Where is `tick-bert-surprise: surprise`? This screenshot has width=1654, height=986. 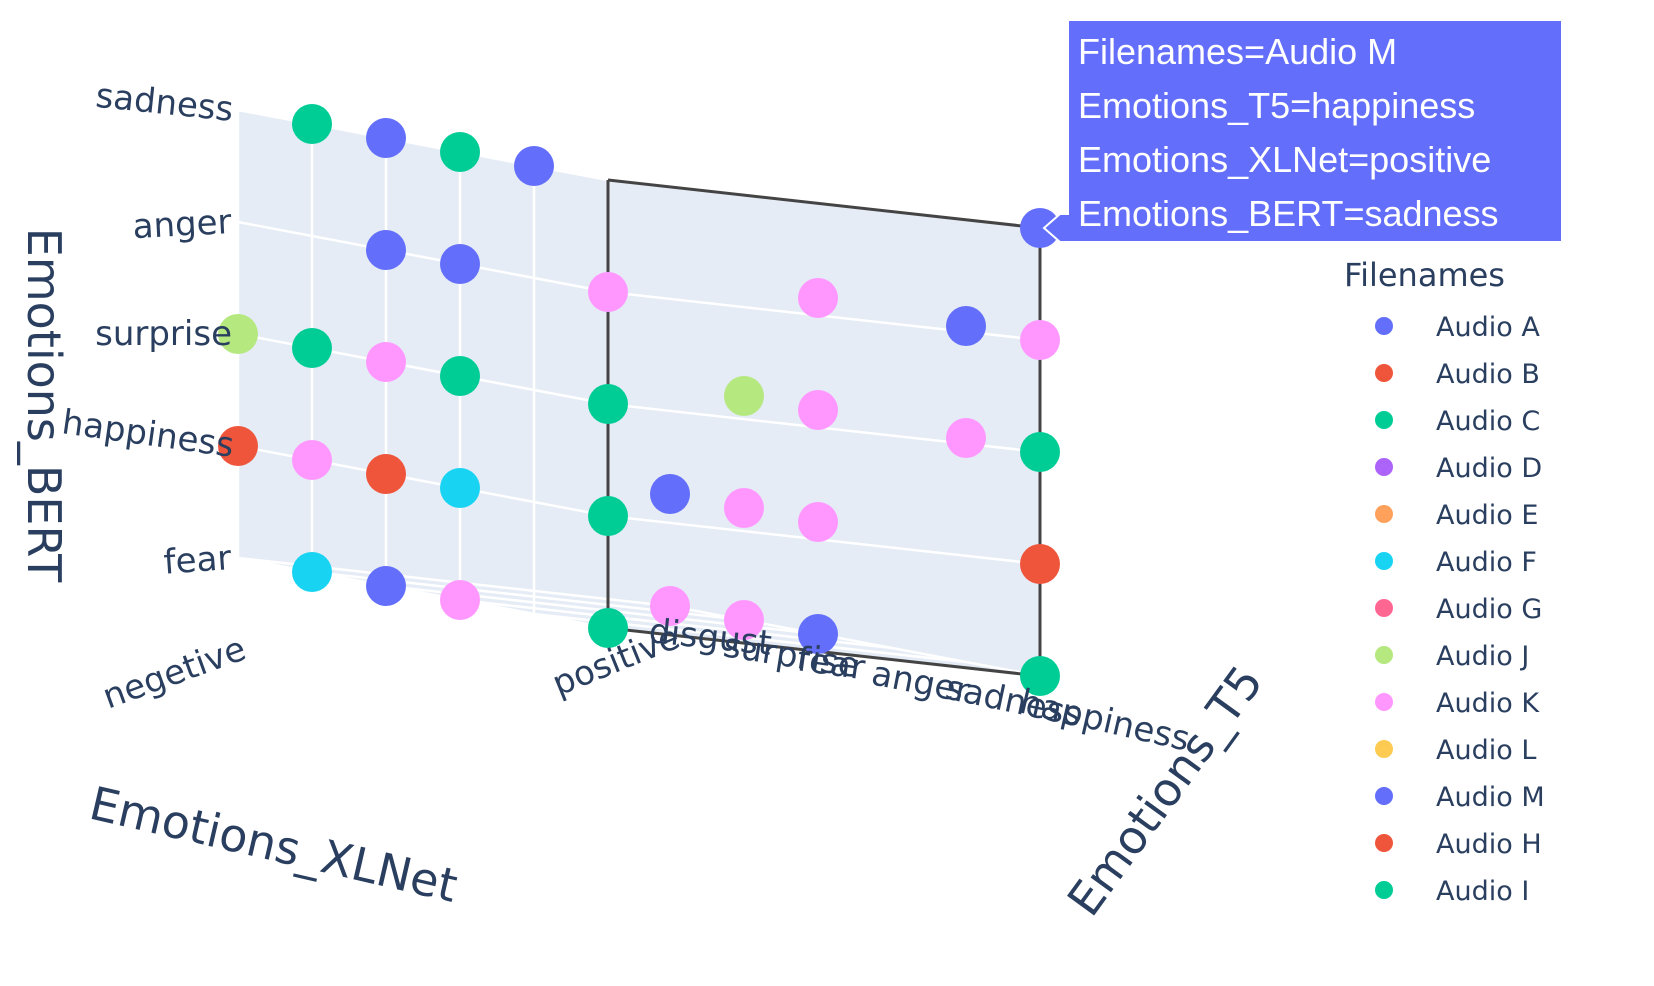
tick-bert-surprise: surprise is located at coordinates (163, 334).